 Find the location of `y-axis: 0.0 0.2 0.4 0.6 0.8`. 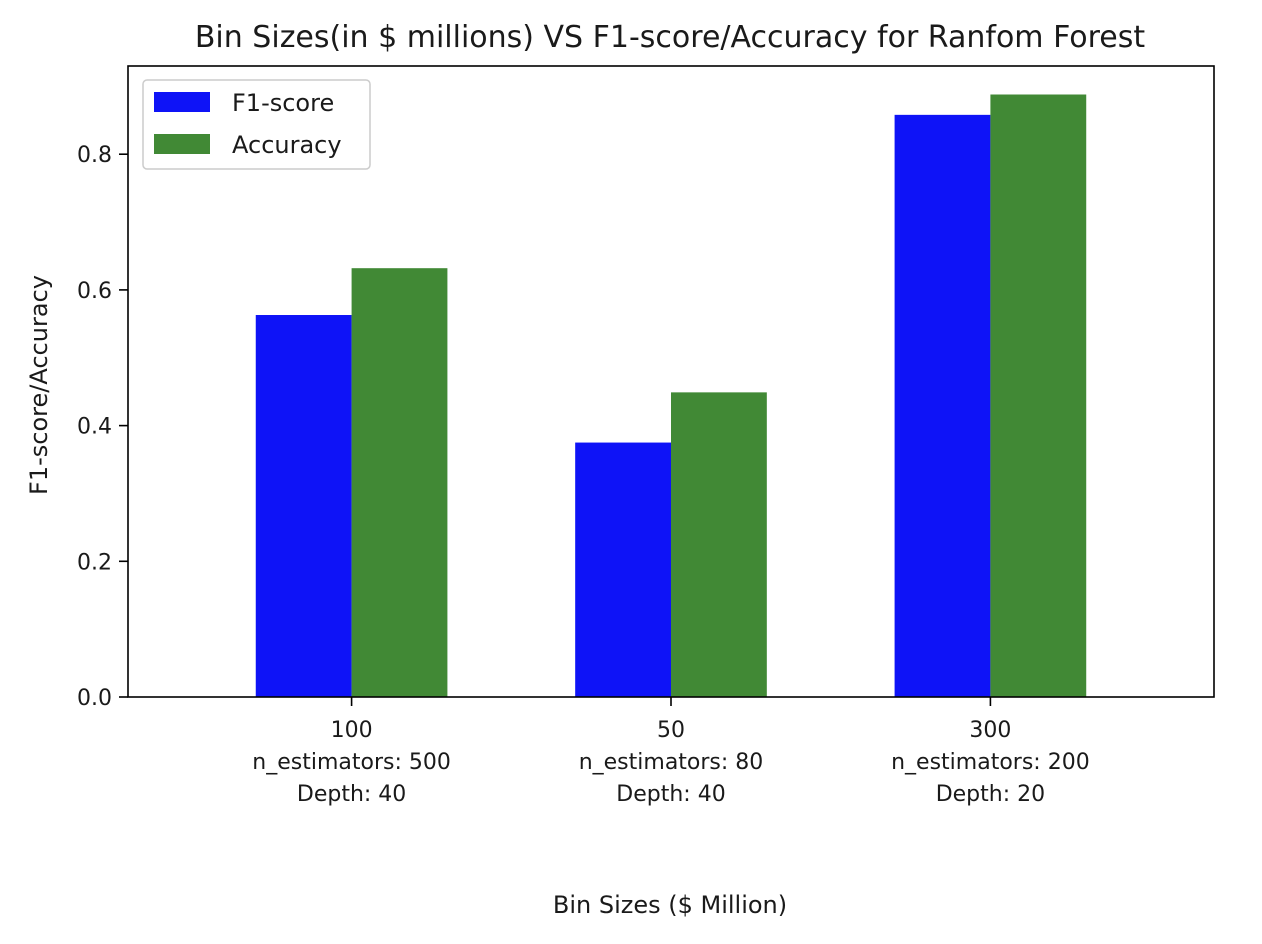

y-axis: 0.0 0.2 0.4 0.6 0.8 is located at coordinates (102, 427).